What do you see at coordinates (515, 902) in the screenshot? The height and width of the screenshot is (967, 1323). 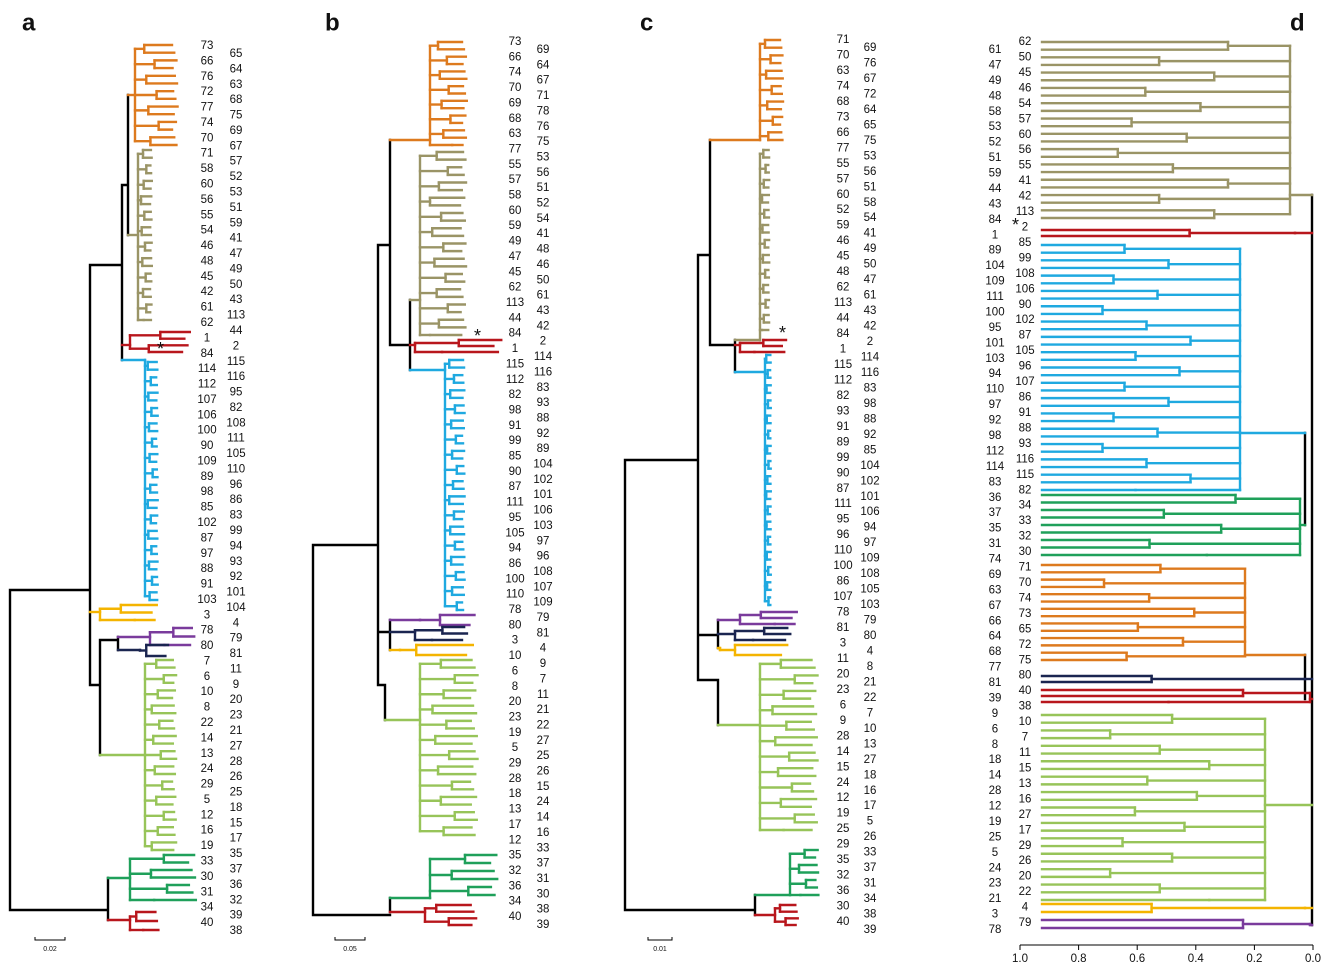 I see `leaf-label: 34` at bounding box center [515, 902].